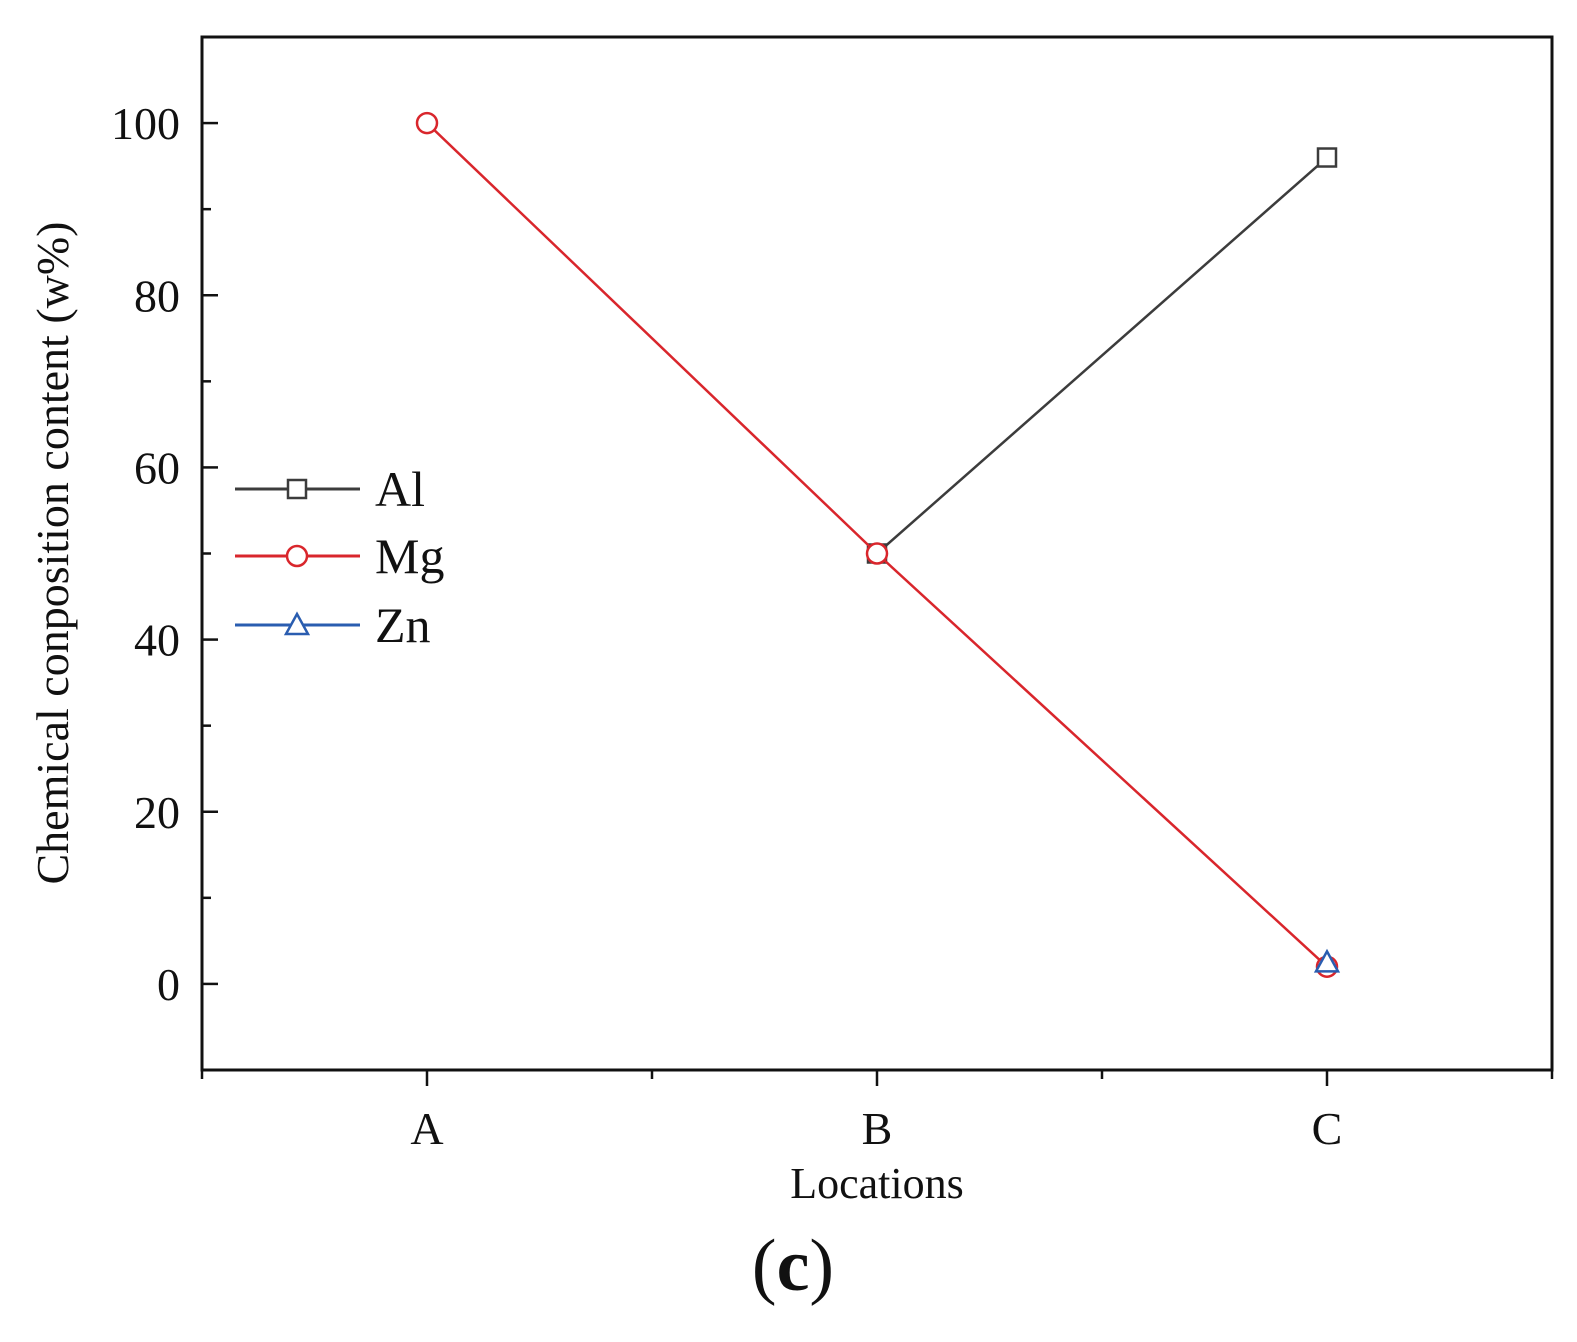 The height and width of the screenshot is (1342, 1577). What do you see at coordinates (157, 467) in the screenshot?
I see `y-tick-label: 60` at bounding box center [157, 467].